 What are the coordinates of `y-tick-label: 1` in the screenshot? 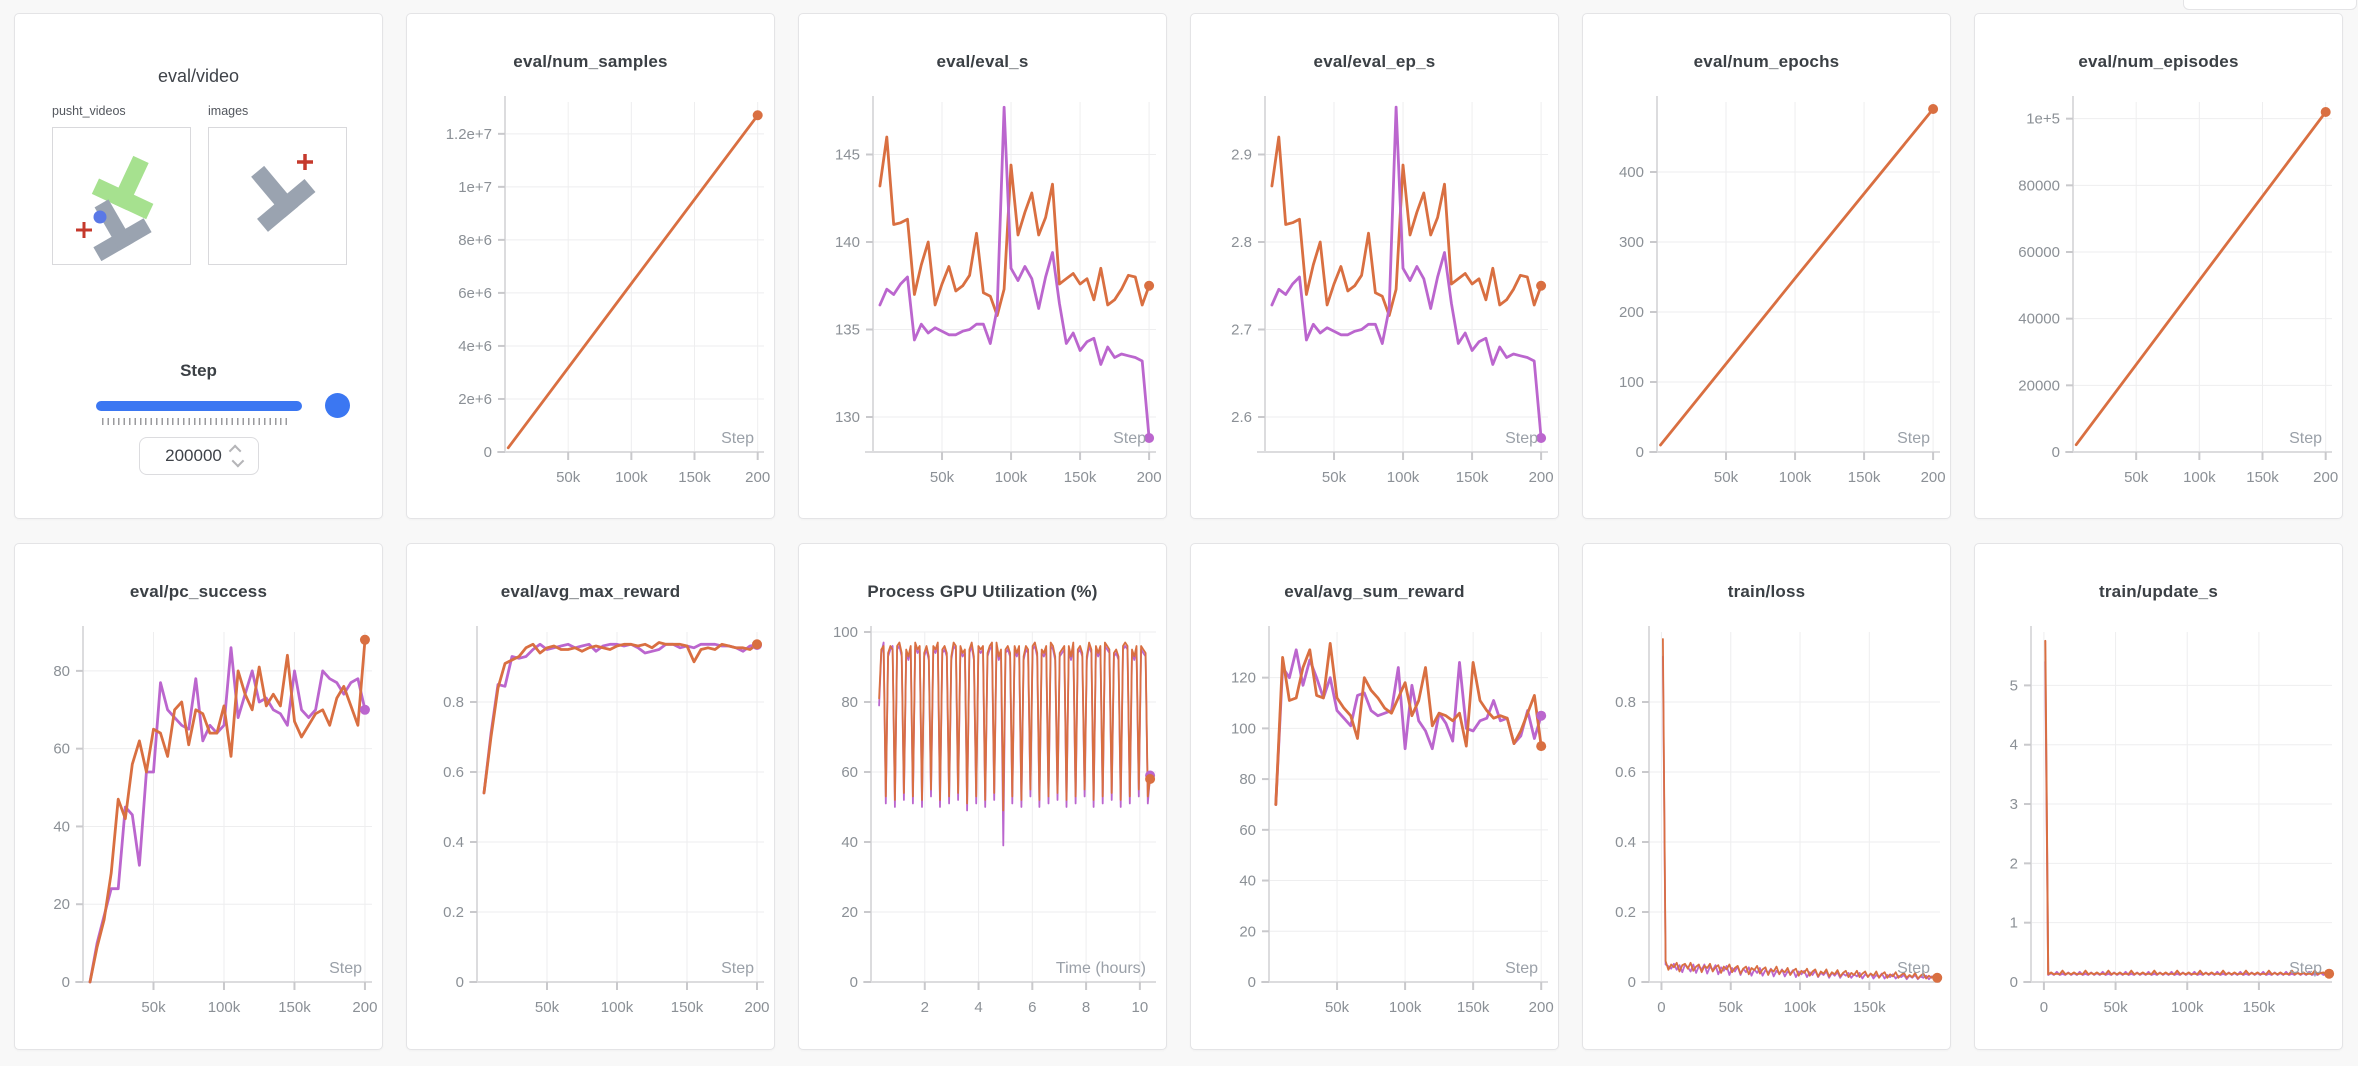 It's located at (2014, 923).